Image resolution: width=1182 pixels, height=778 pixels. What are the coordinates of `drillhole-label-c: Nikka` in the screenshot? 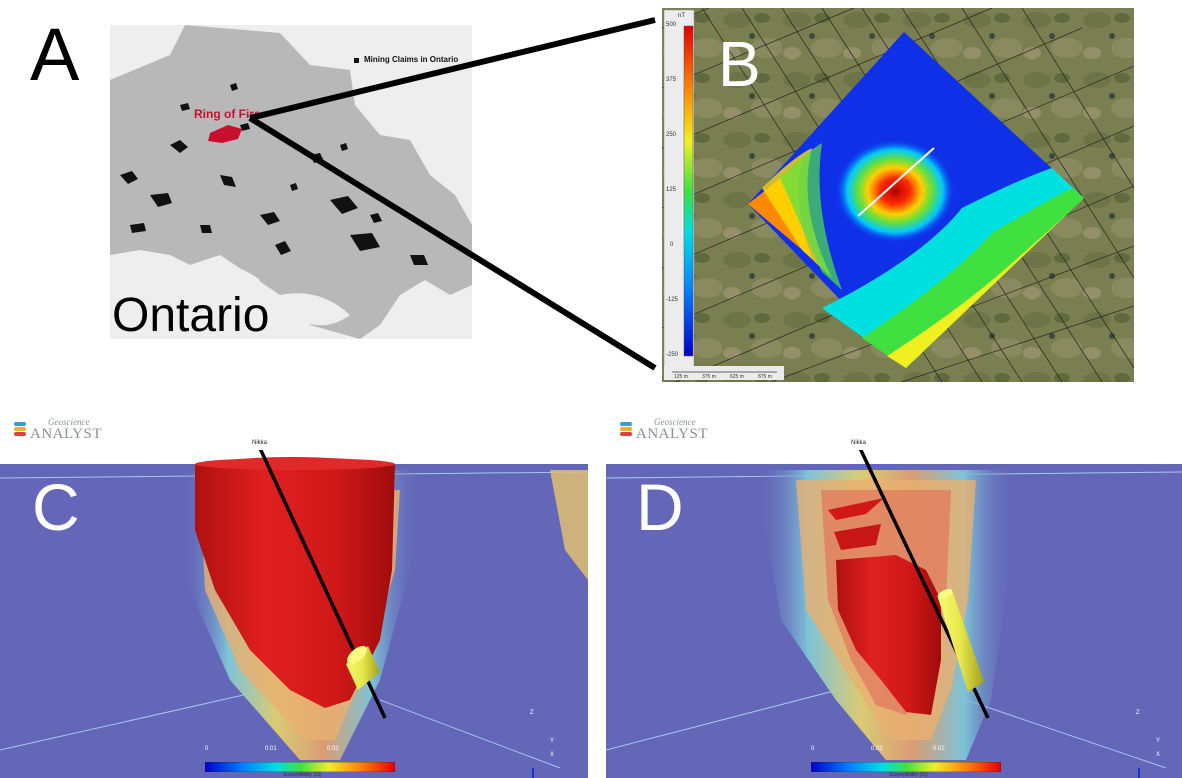 It's located at (260, 443).